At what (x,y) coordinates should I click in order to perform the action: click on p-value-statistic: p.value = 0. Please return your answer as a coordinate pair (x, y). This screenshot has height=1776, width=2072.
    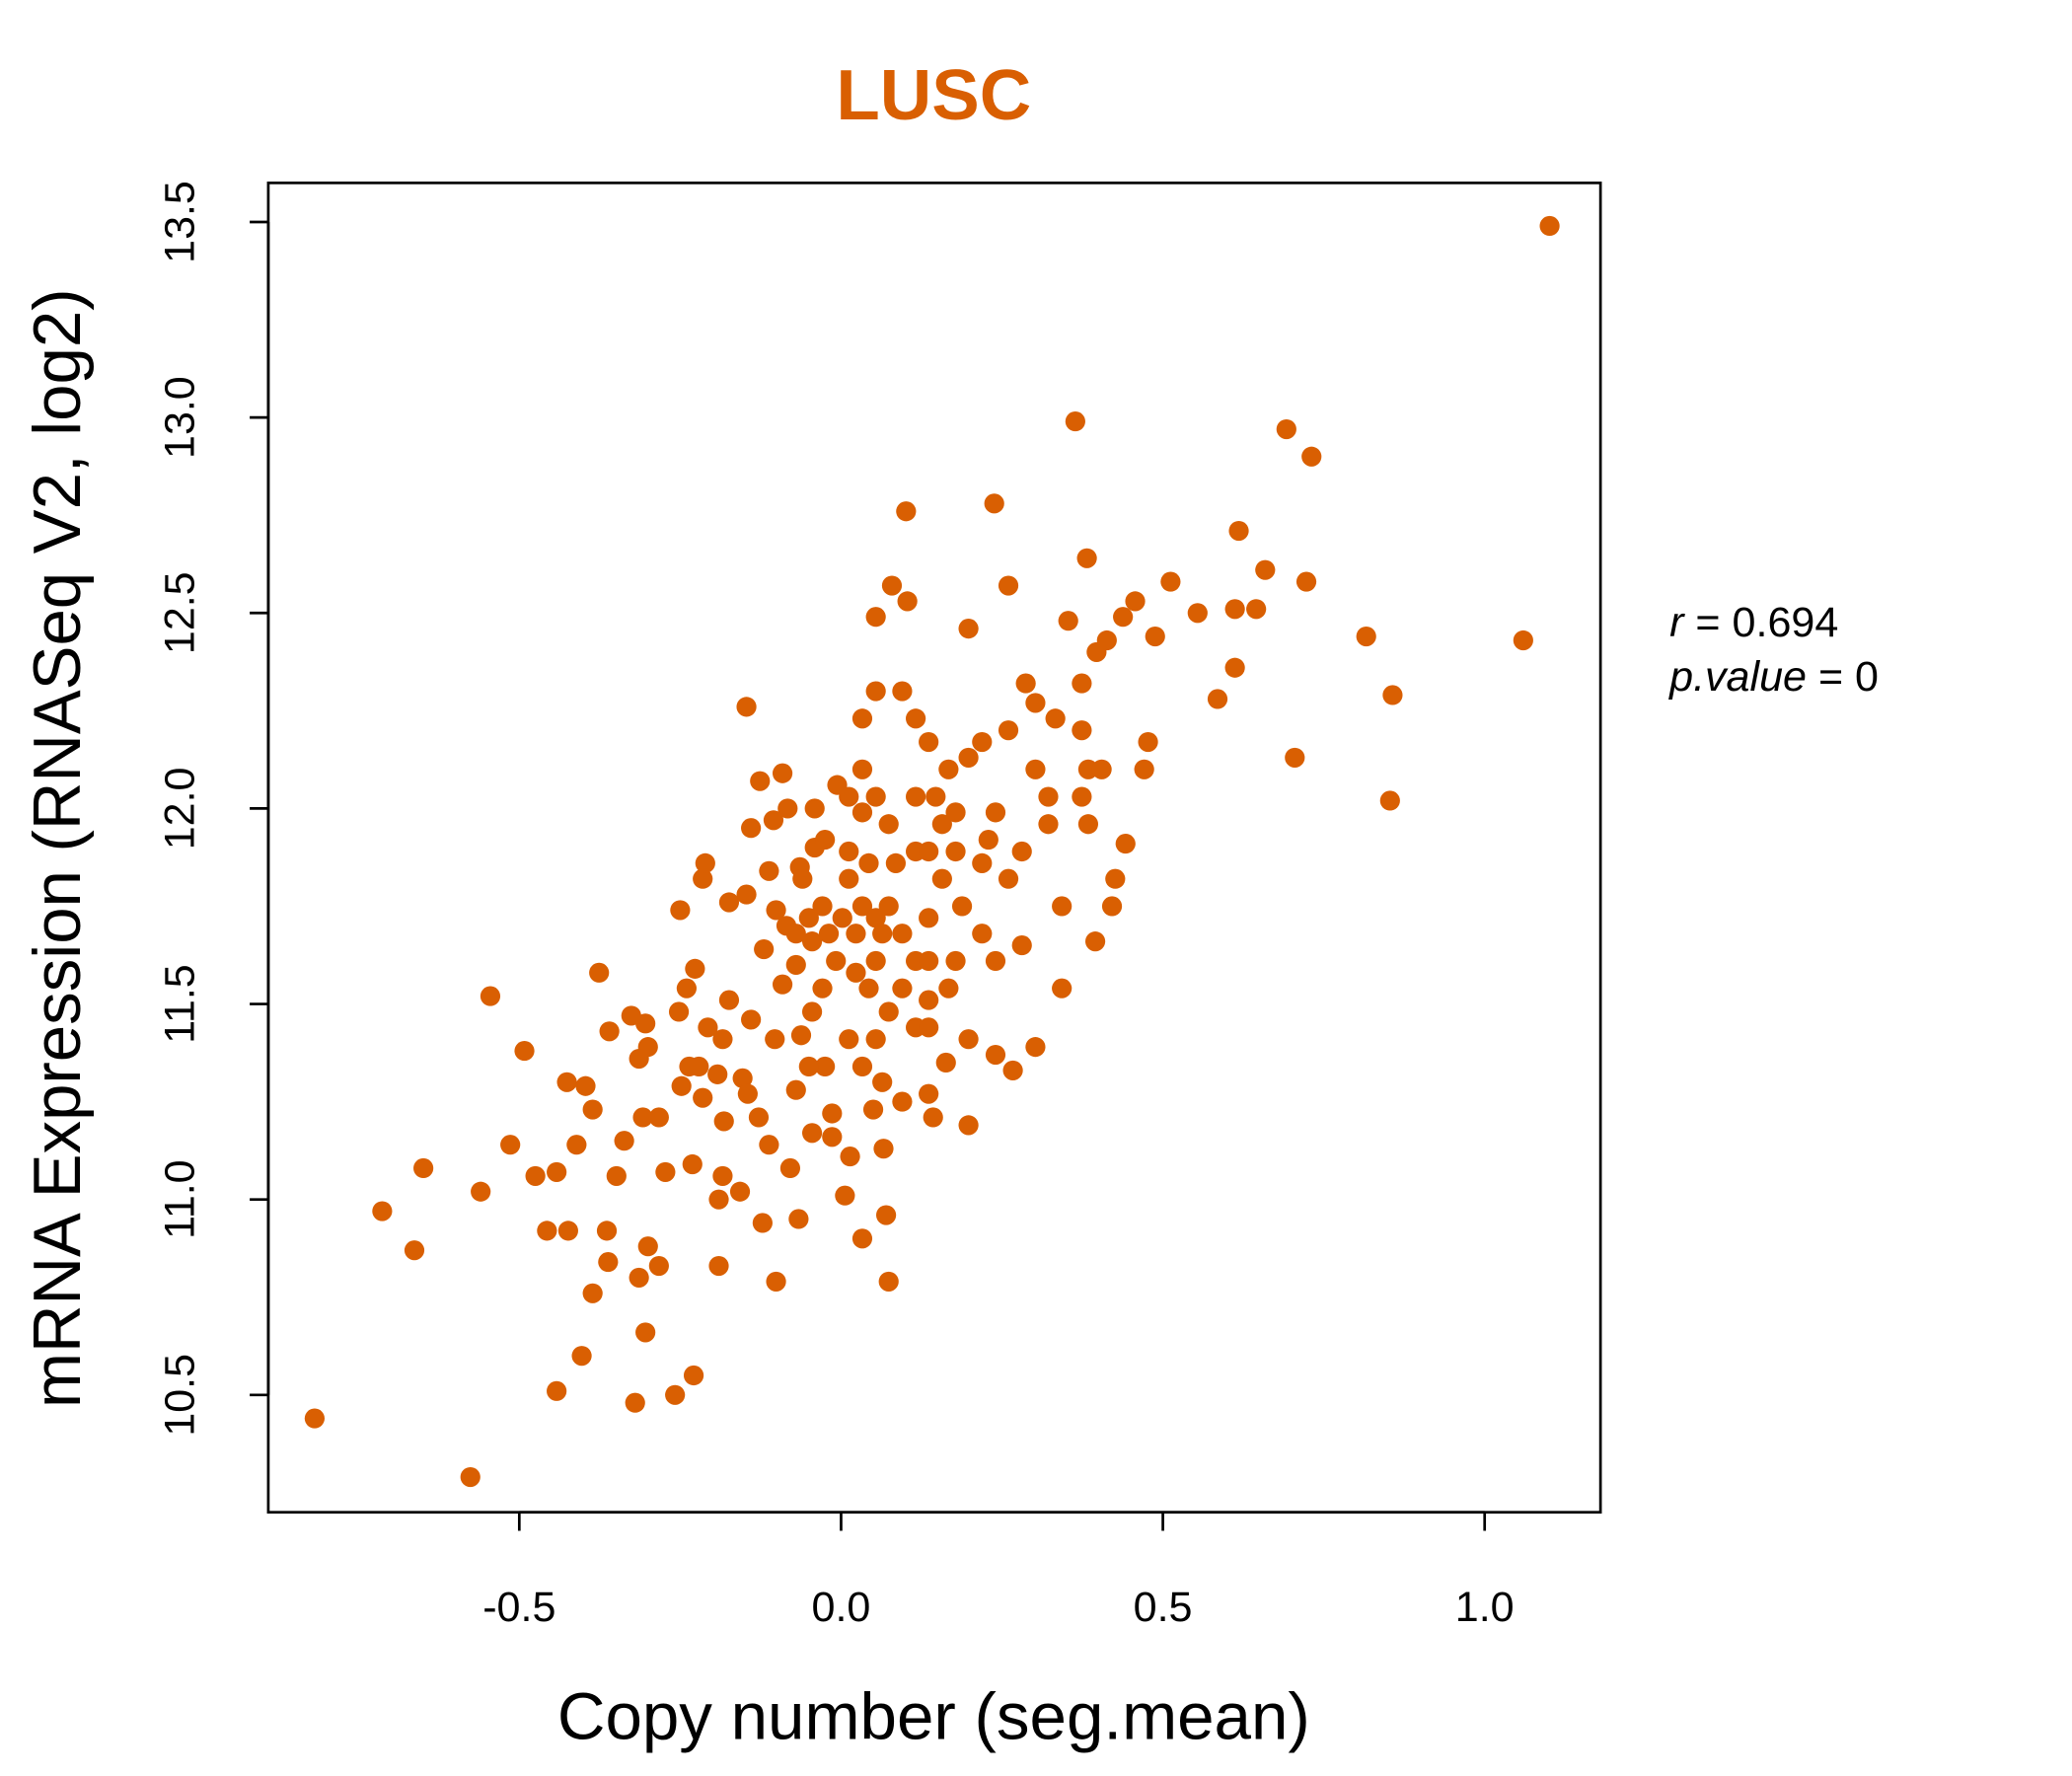
    Looking at the image, I should click on (1773, 677).